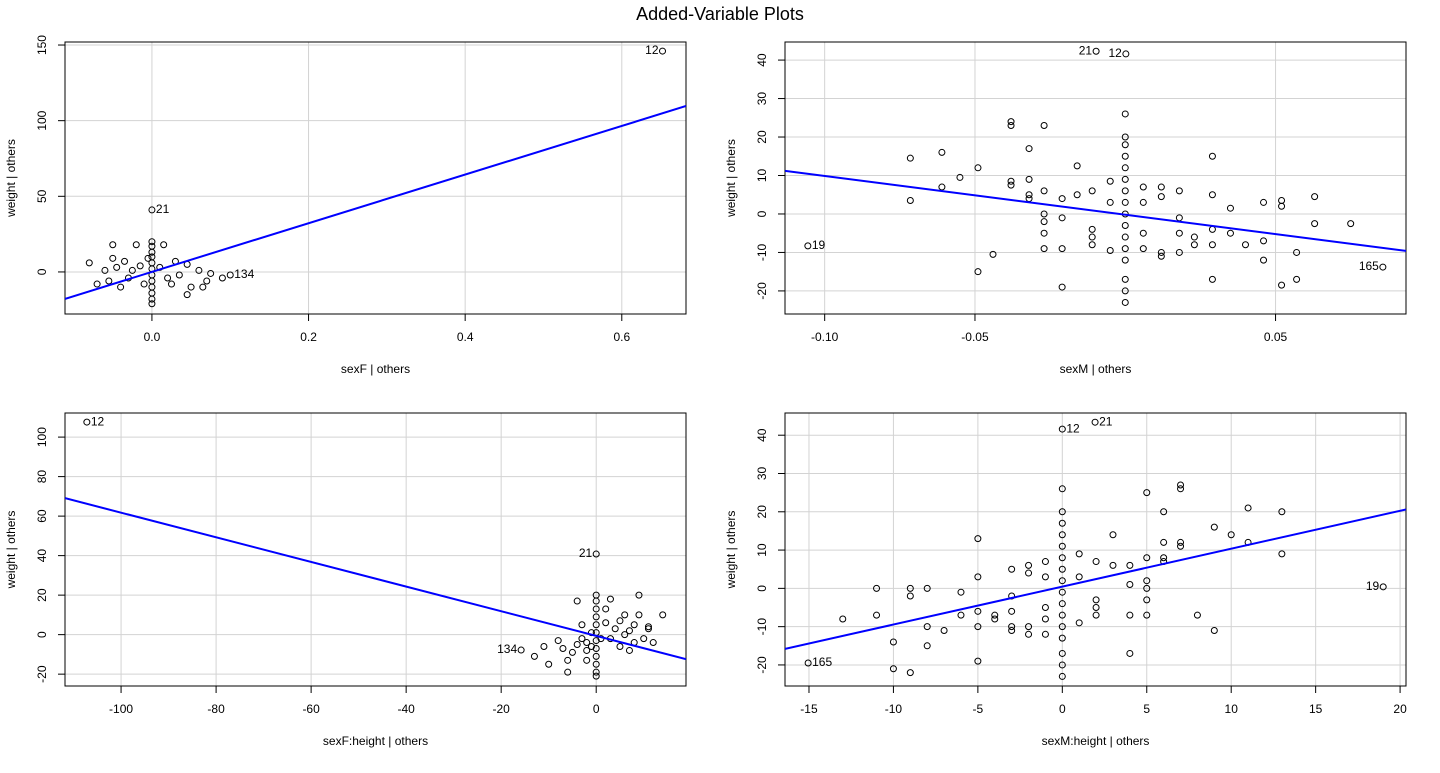 This screenshot has width=1440, height=773. What do you see at coordinates (762, 137) in the screenshot?
I see `y-tick-label: 20` at bounding box center [762, 137].